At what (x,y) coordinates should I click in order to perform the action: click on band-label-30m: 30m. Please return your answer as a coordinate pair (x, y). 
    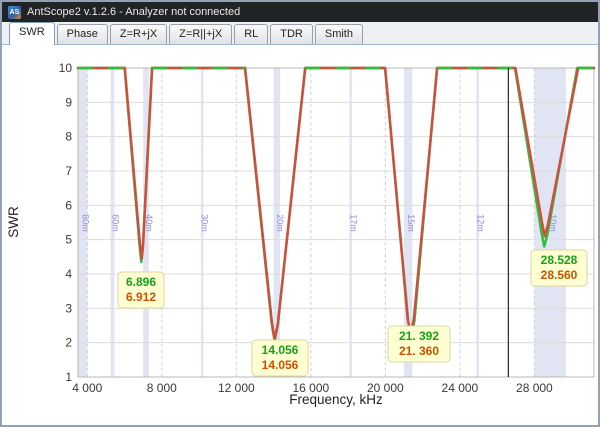
    Looking at the image, I should click on (204, 223).